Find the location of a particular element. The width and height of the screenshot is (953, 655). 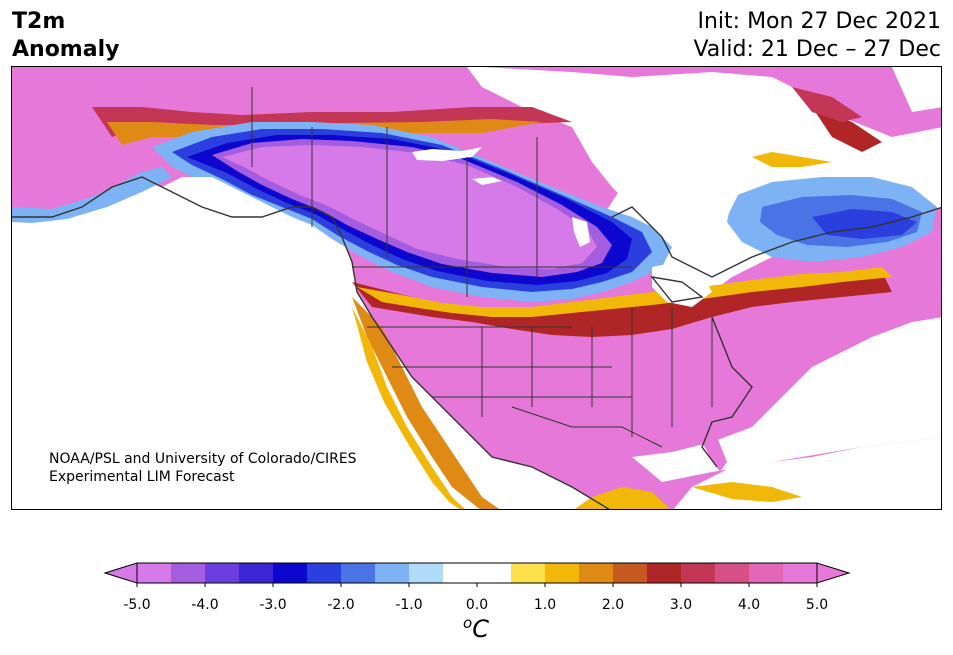

southeast-warm is located at coordinates (747, 464).